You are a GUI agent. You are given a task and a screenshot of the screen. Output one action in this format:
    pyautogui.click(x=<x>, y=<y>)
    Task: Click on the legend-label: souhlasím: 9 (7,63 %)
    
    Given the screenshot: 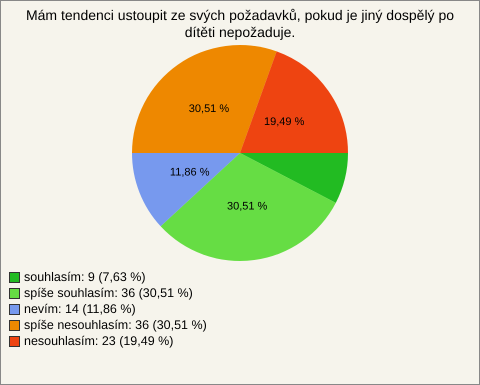 What is the action you would take?
    pyautogui.click(x=85, y=277)
    